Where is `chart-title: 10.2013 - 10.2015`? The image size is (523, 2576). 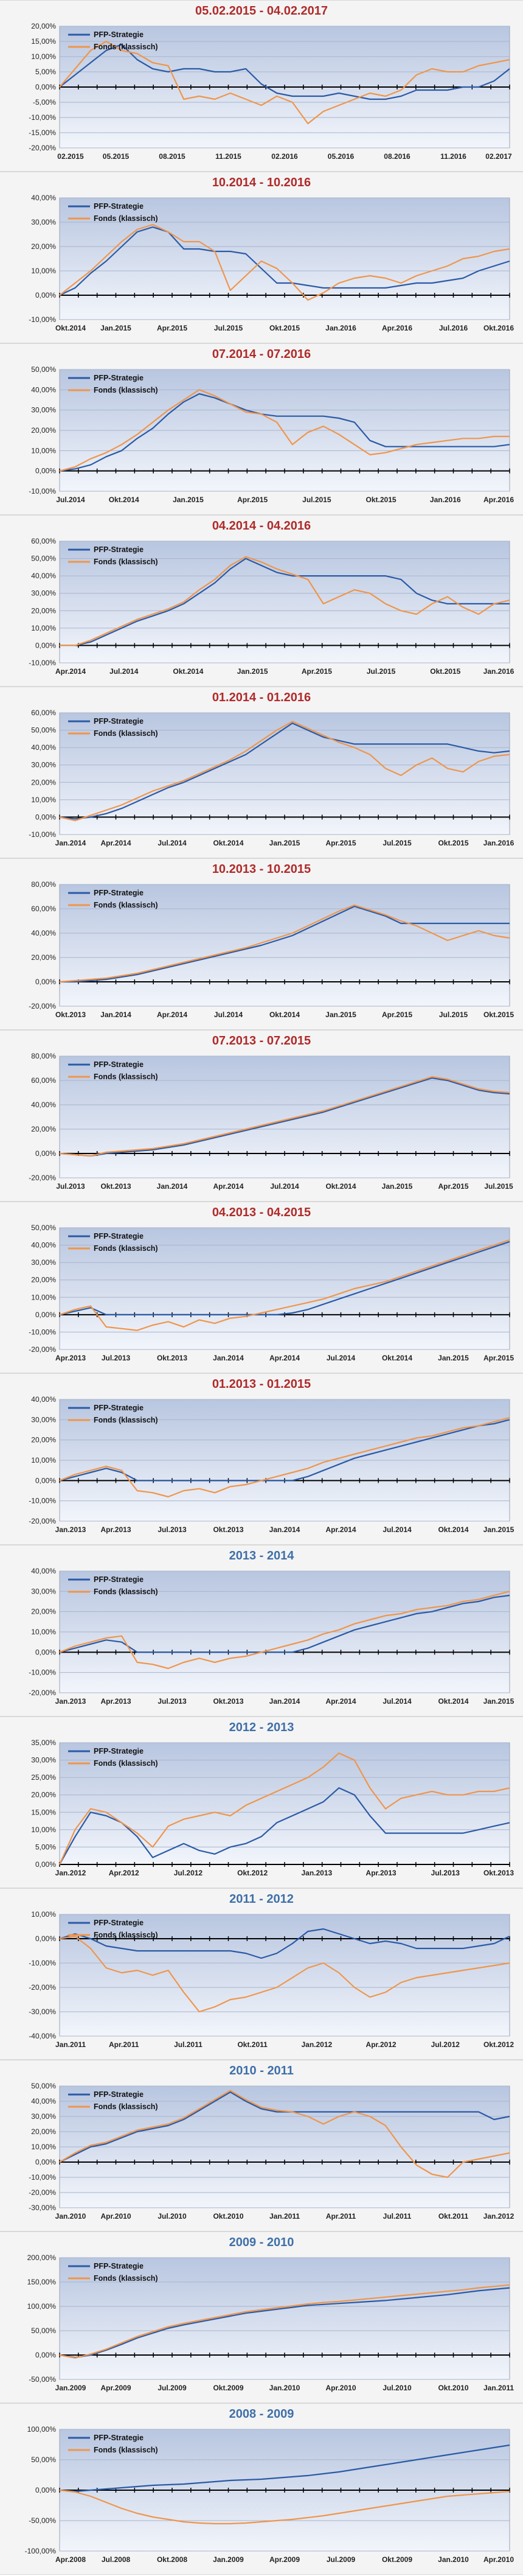
chart-title: 10.2013 - 10.2015 is located at coordinates (261, 869).